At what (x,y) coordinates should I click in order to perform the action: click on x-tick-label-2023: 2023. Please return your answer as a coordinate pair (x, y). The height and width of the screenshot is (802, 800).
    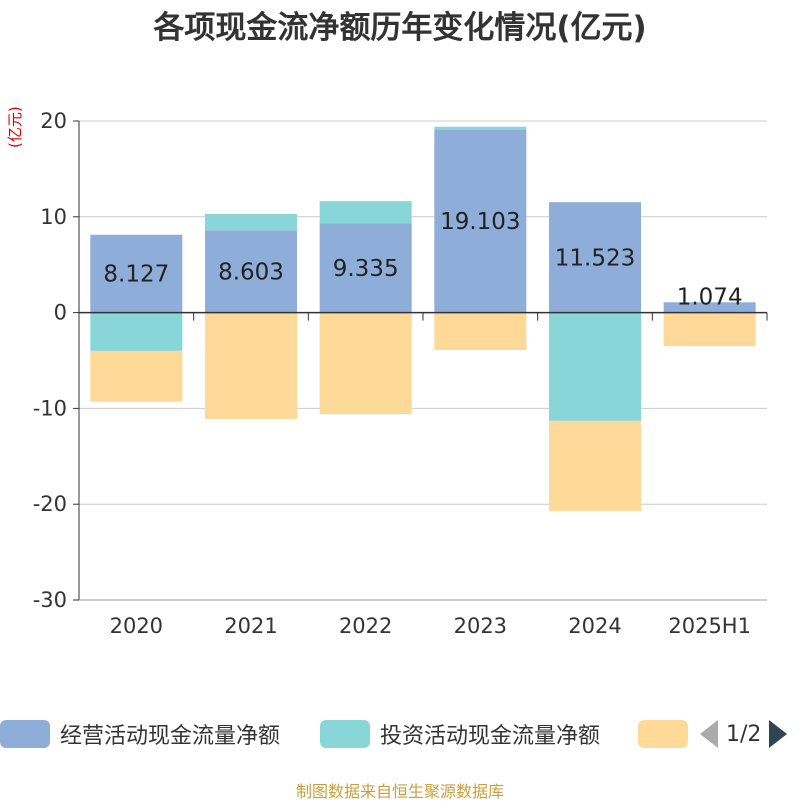
    Looking at the image, I should click on (480, 626).